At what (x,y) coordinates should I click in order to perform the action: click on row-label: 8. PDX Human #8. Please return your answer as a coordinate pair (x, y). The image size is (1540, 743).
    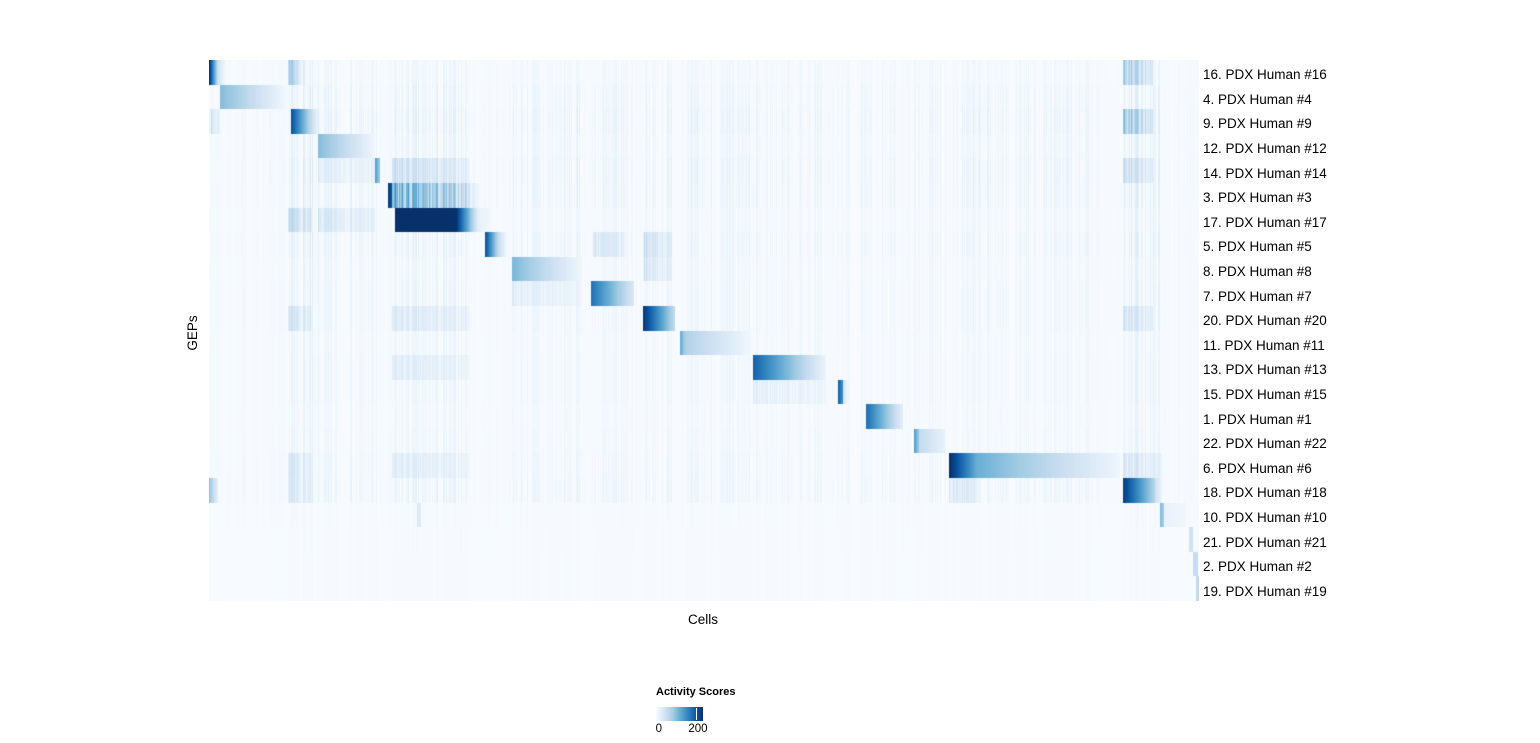
    Looking at the image, I should click on (1257, 272).